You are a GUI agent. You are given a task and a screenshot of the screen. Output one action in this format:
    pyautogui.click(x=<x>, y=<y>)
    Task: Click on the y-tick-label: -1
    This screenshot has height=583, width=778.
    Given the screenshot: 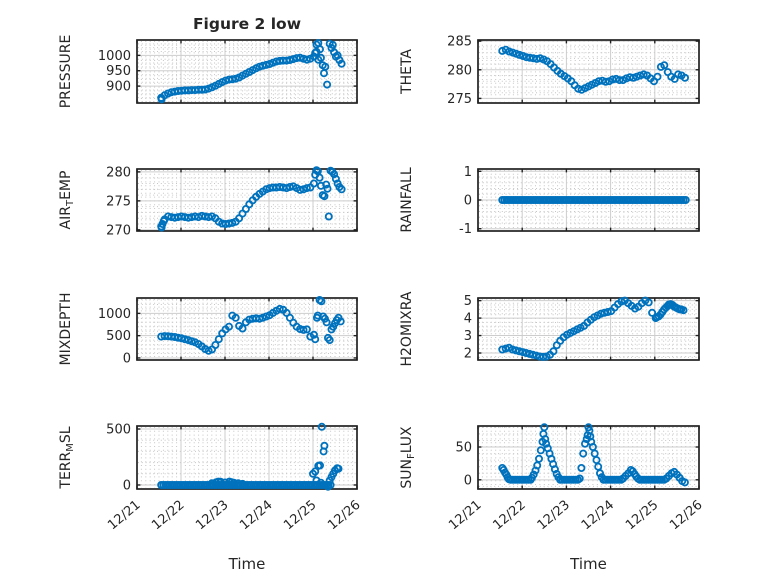 What is the action you would take?
    pyautogui.click(x=465, y=229)
    